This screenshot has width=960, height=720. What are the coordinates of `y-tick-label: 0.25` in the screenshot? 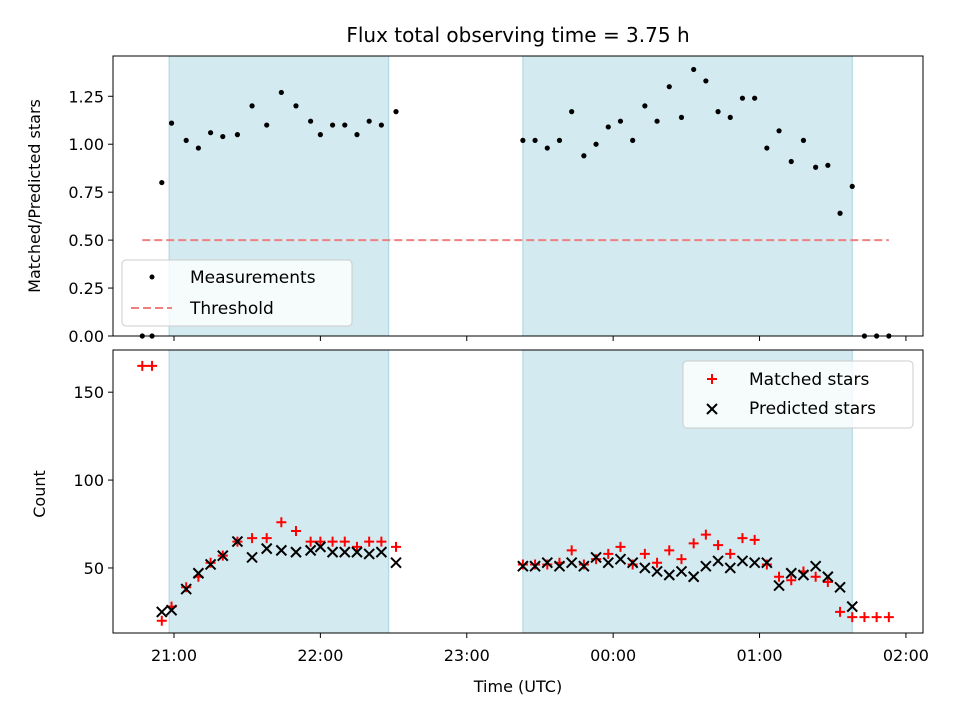 It's located at (86, 288).